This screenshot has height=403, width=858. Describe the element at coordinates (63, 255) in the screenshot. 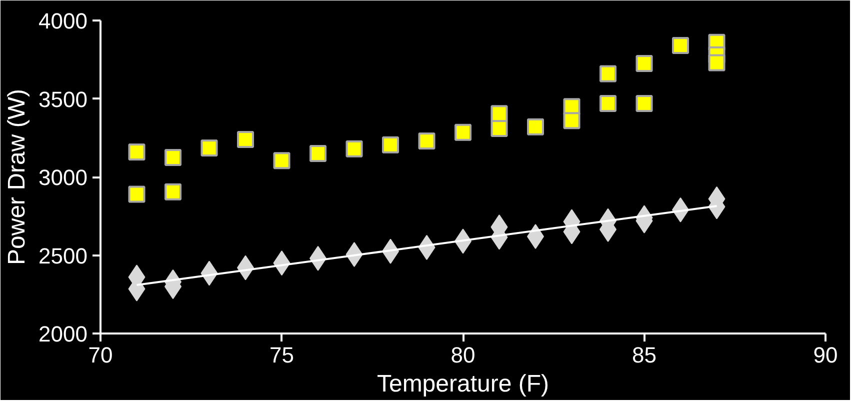

I see `y-tick-label: 2500` at that location.